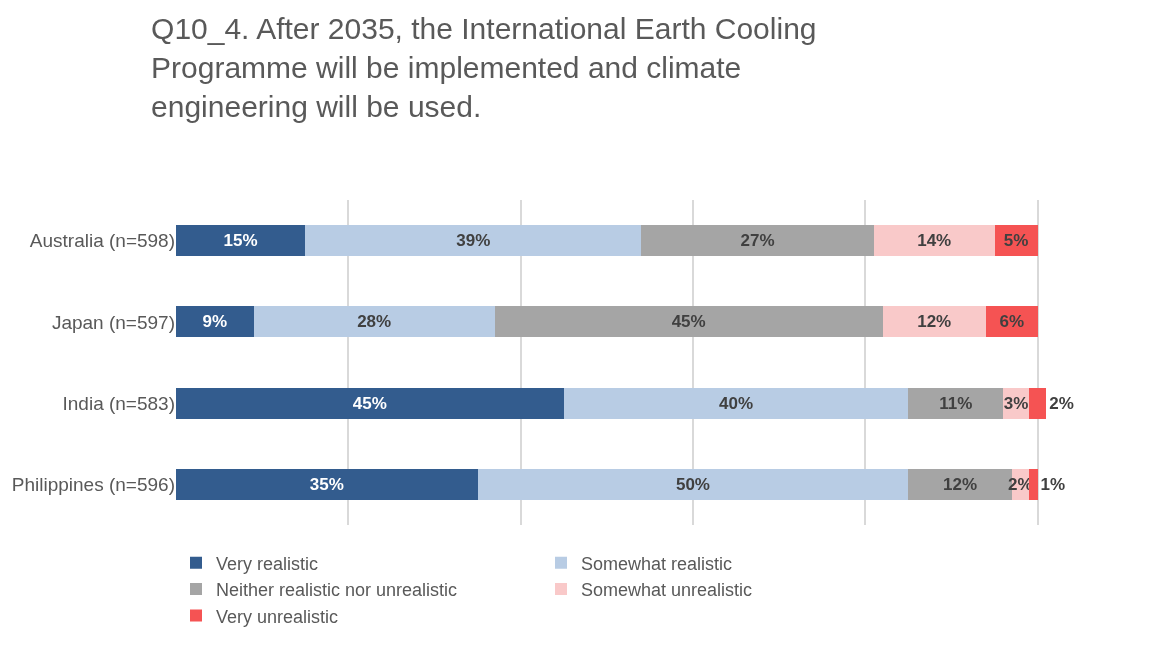 The width and height of the screenshot is (1162, 646). What do you see at coordinates (1061, 403) in the screenshot?
I see `data-label: 2%` at bounding box center [1061, 403].